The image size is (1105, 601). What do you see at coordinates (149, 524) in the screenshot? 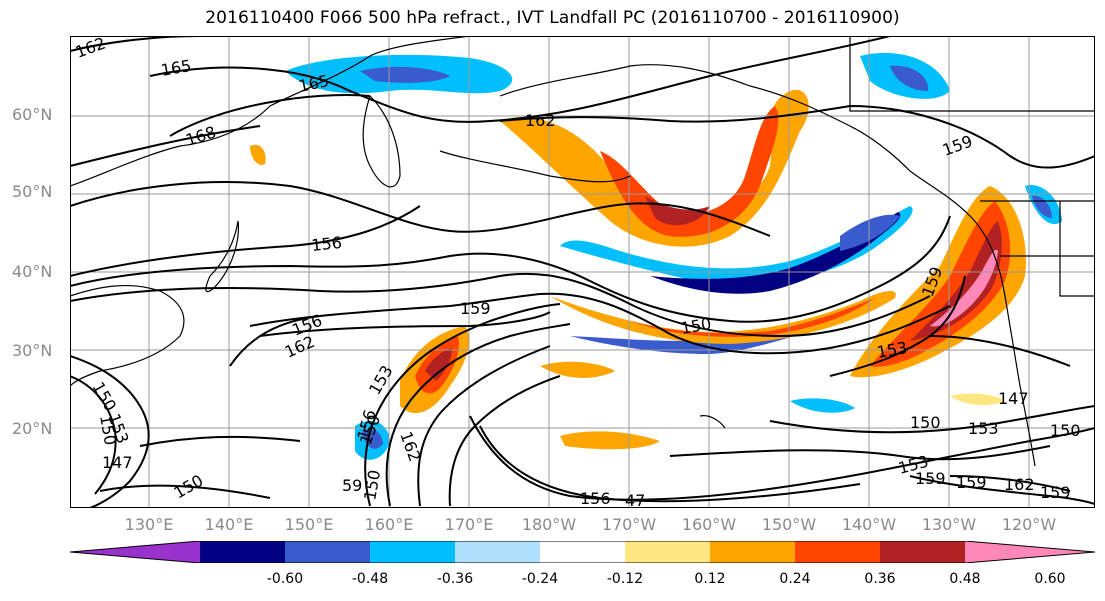
I see `lon-label-130e: 130°E` at bounding box center [149, 524].